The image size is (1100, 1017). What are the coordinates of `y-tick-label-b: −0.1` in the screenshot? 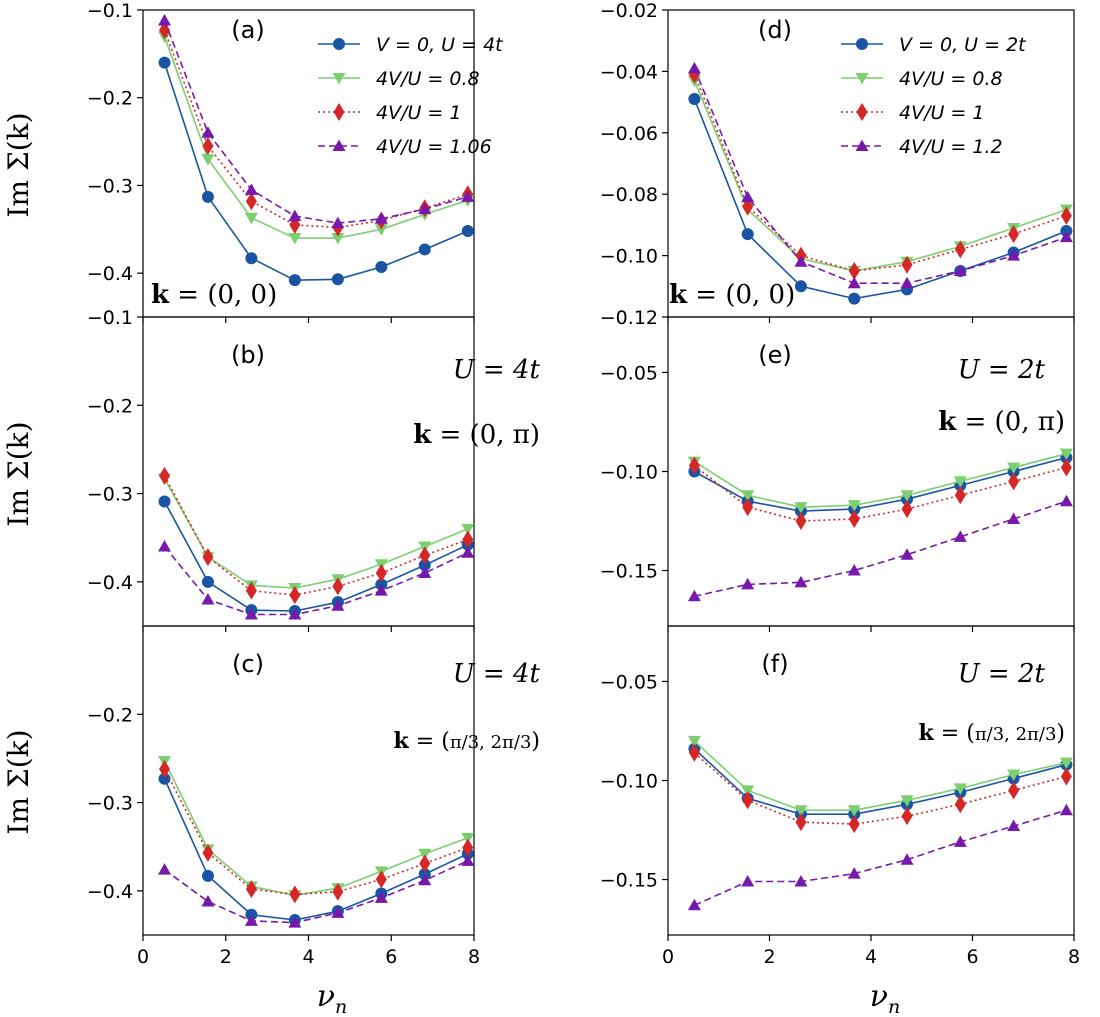 It's located at (110, 318).